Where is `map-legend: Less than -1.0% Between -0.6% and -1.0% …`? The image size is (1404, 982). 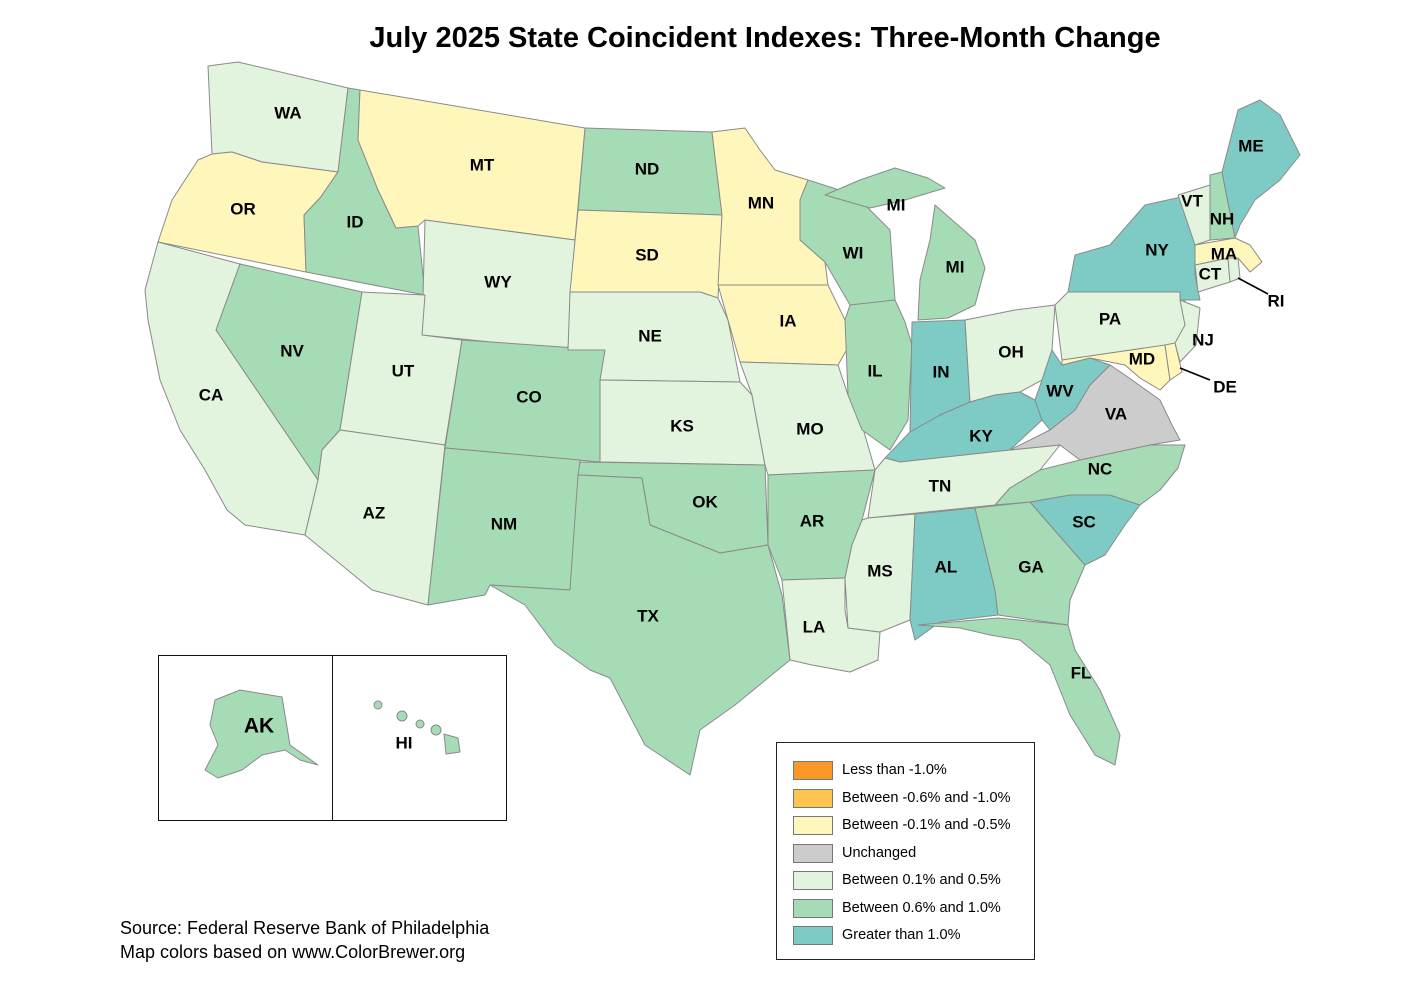
map-legend: Less than -1.0% Between -0.6% and -1.0% … is located at coordinates (905, 851).